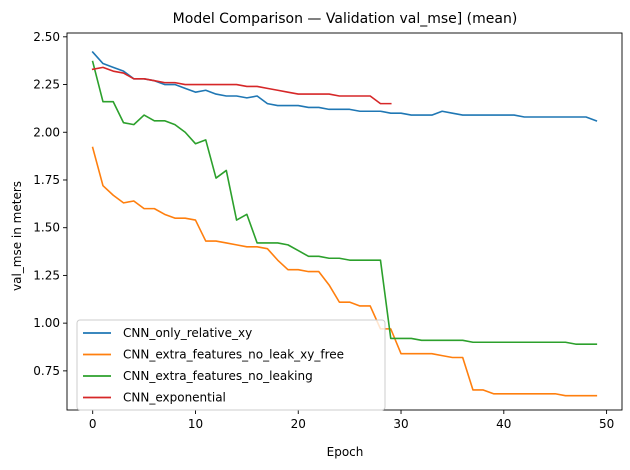 This screenshot has width=630, height=470. I want to click on x-tick-label: 10, so click(195, 424).